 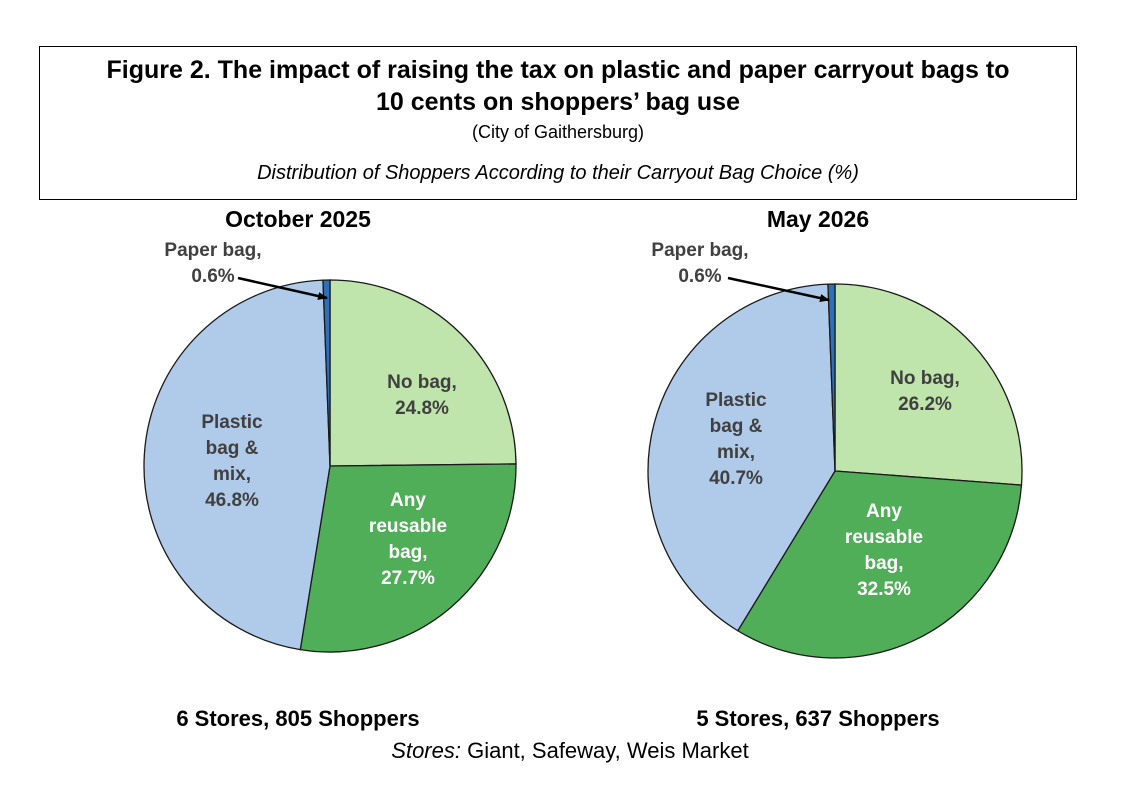 I want to click on pie-slice-no-bag-october-2025, so click(x=423, y=373).